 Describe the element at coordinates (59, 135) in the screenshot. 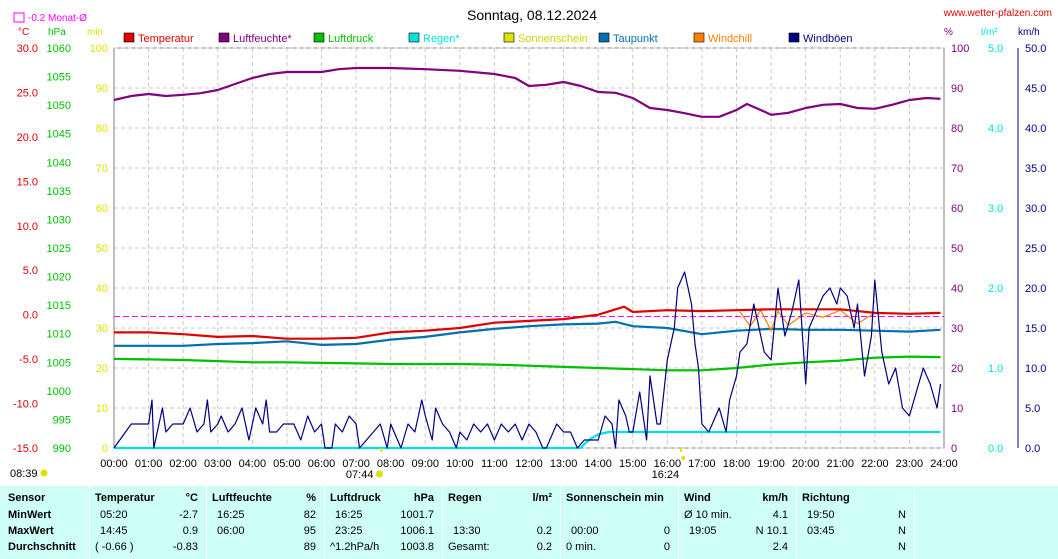

I see `pressure-tick-label: 1045` at that location.